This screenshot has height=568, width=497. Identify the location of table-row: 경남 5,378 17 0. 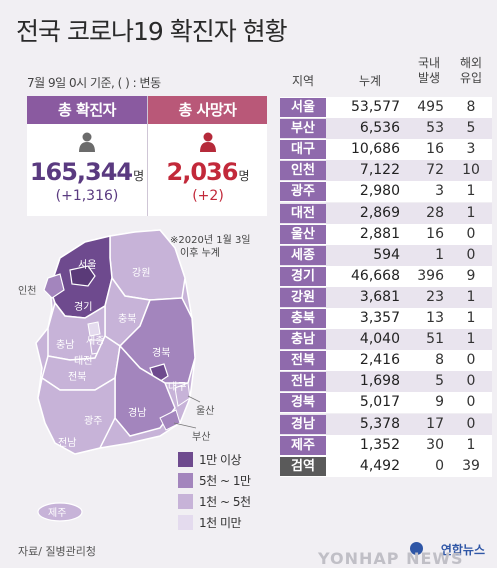
(386, 424).